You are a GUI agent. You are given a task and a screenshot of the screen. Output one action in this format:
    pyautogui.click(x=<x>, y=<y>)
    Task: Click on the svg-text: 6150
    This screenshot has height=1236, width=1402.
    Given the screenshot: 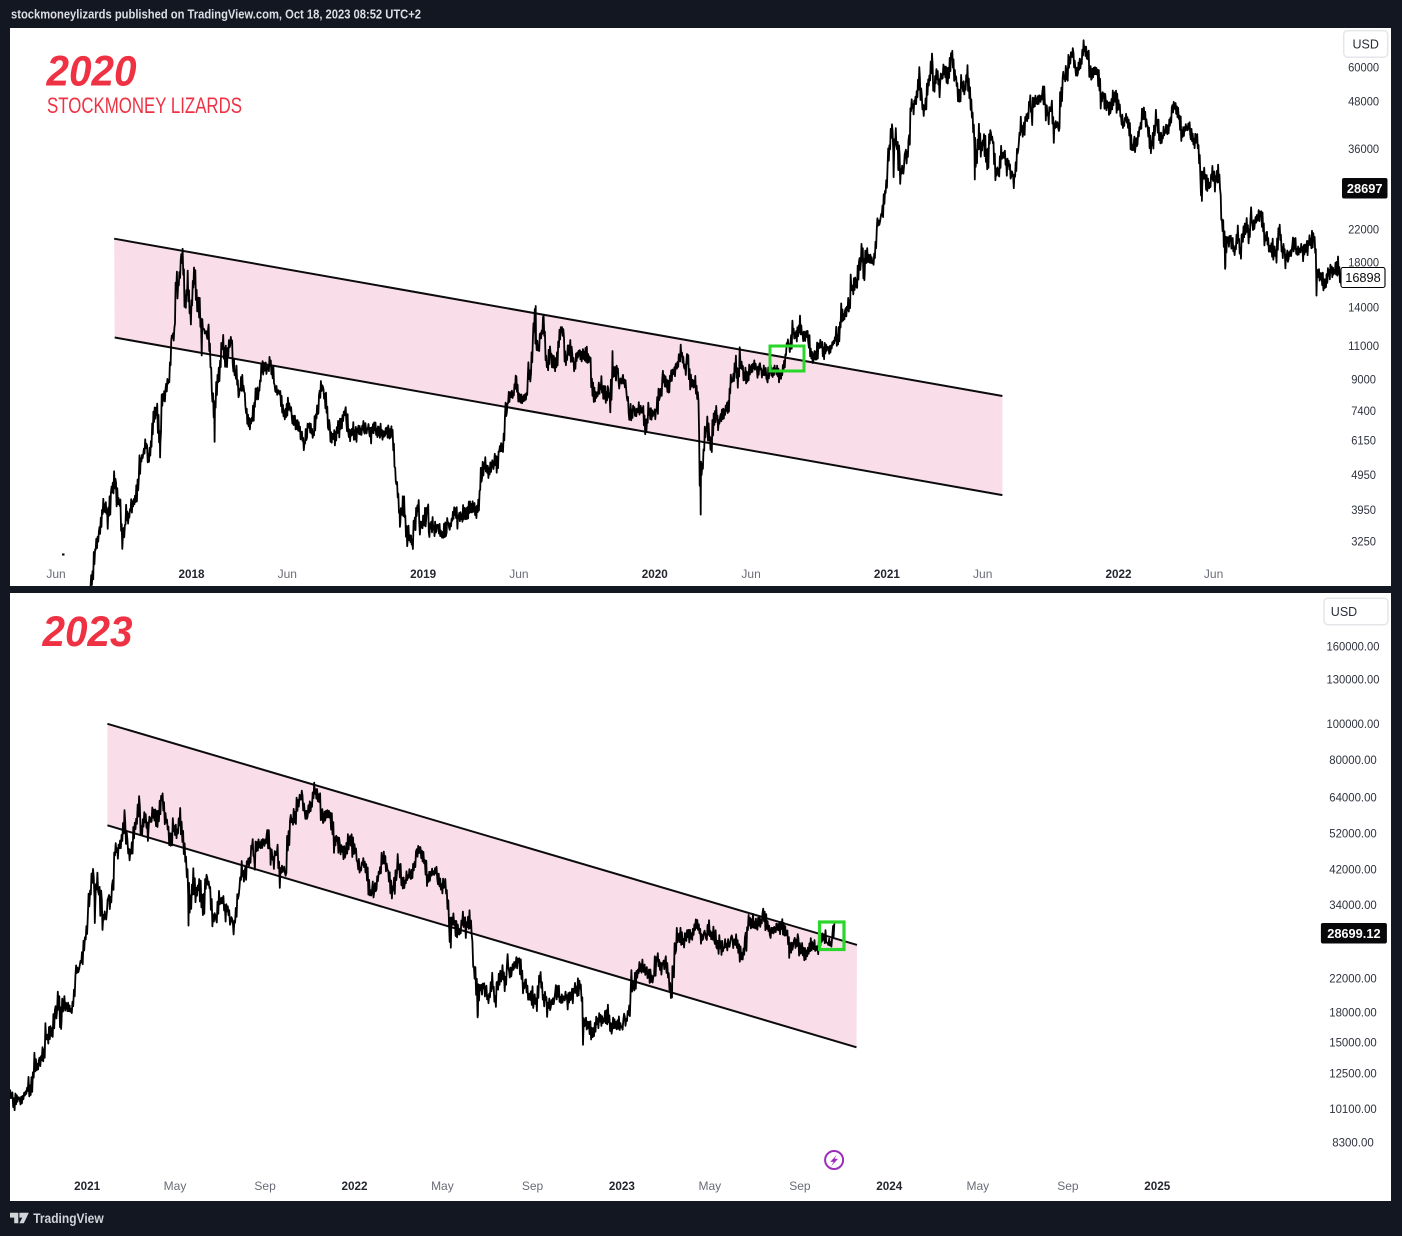 What is the action you would take?
    pyautogui.click(x=1363, y=441)
    